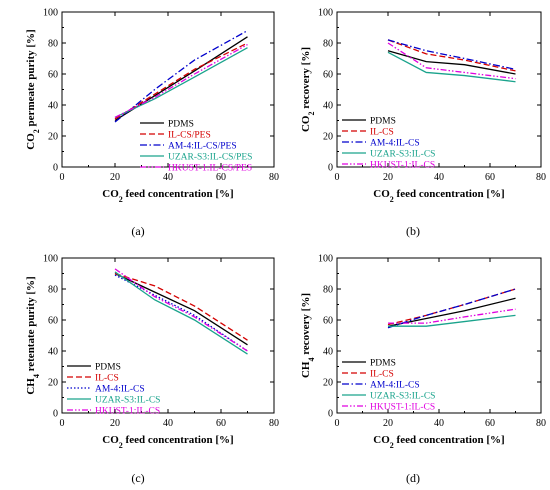  Describe the element at coordinates (33, 335) in the screenshot. I see `y-axis-label: CH4 retentate purity [%]` at that location.